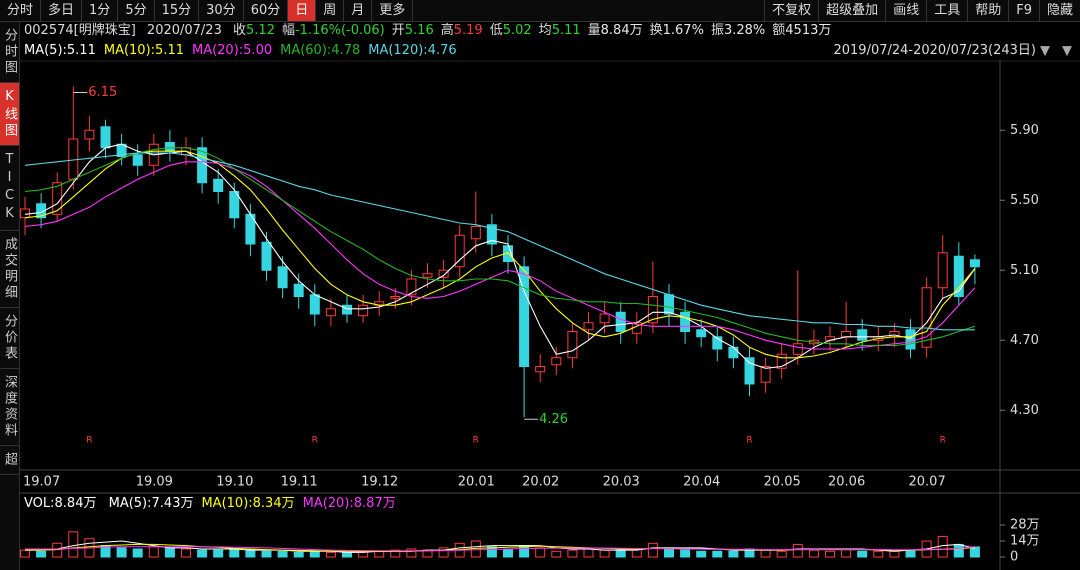 The image size is (1080, 570). Describe the element at coordinates (1024, 340) in the screenshot. I see `y-tick-label: 4.70` at that location.